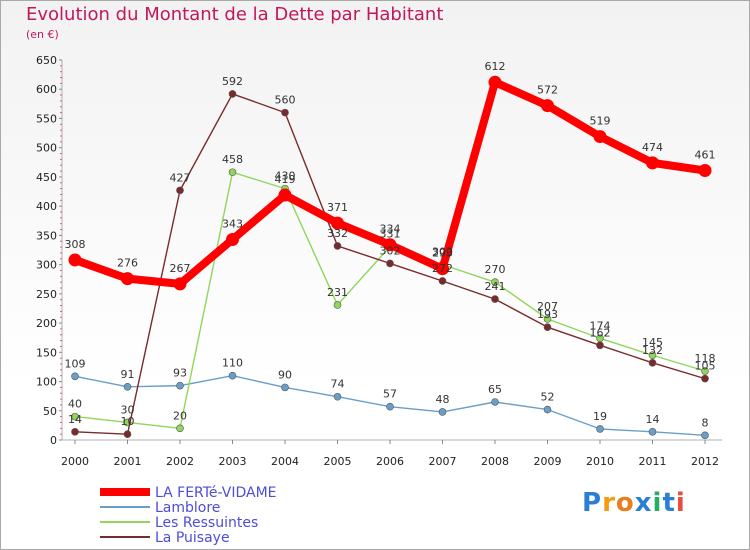  I want to click on logo-letter: P, so click(592, 503).